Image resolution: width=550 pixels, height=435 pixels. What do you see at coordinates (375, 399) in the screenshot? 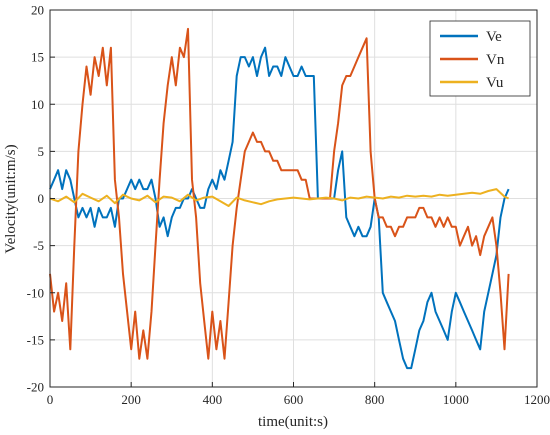
I see `x-tick-label: 800` at bounding box center [375, 399].